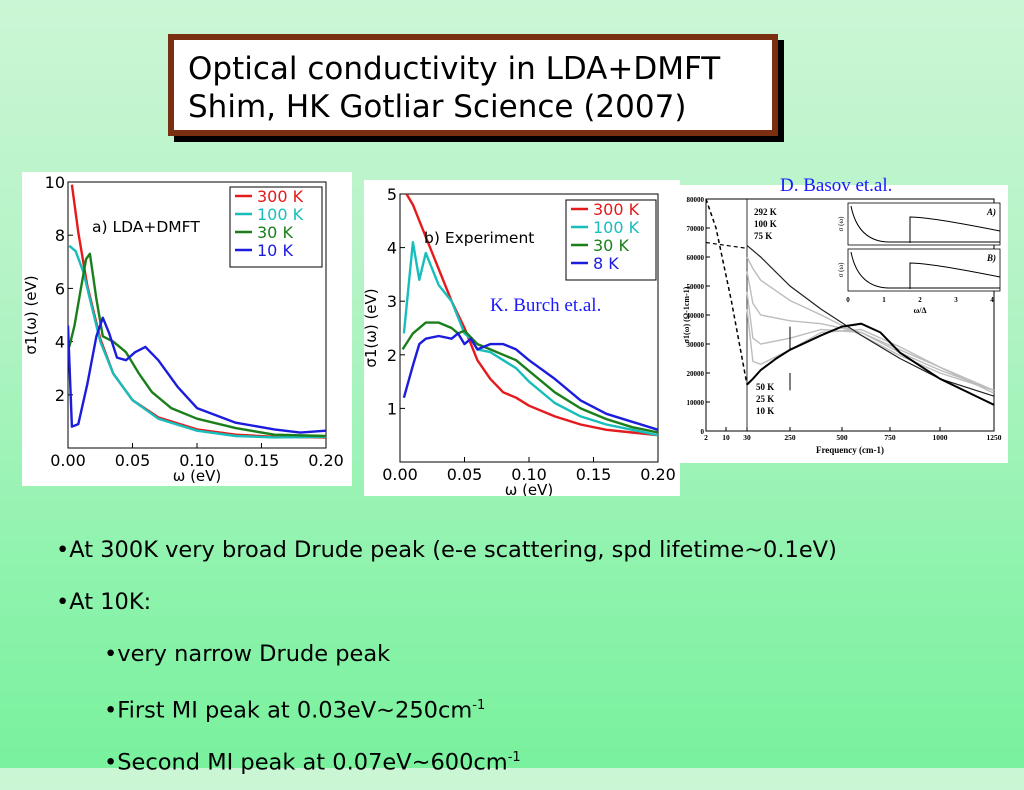 This screenshot has height=790, width=1024. I want to click on slide-title-line1: Optical conductivity in LDA+DMFT, so click(454, 69).